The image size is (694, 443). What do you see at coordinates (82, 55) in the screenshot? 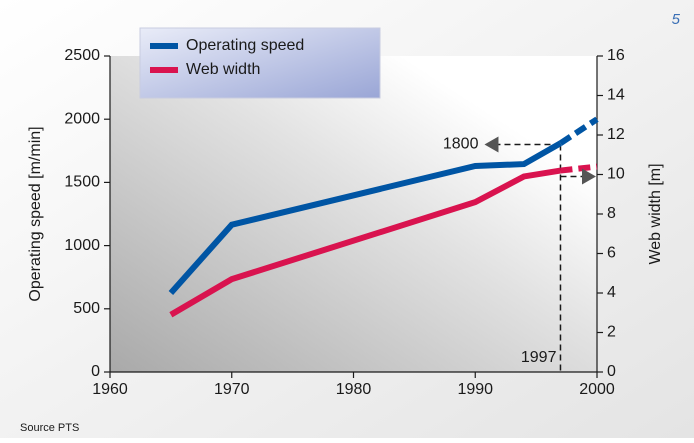
I see `y-tick-label: 2500` at bounding box center [82, 55].